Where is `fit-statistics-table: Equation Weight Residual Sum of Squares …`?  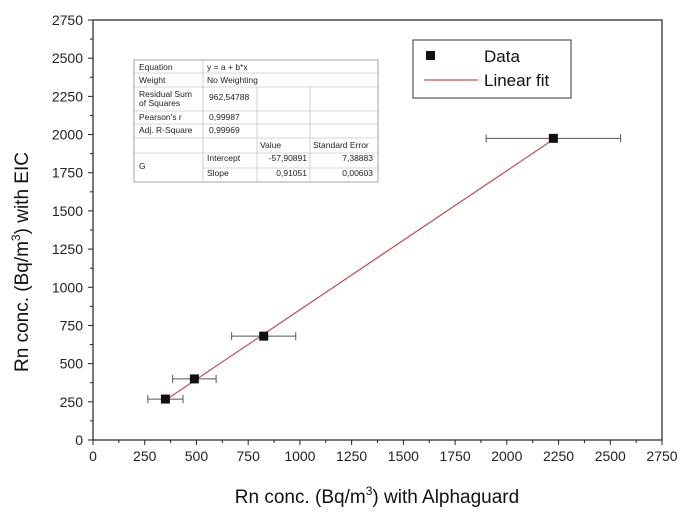 fit-statistics-table: Equation Weight Residual Sum of Squares … is located at coordinates (256, 121).